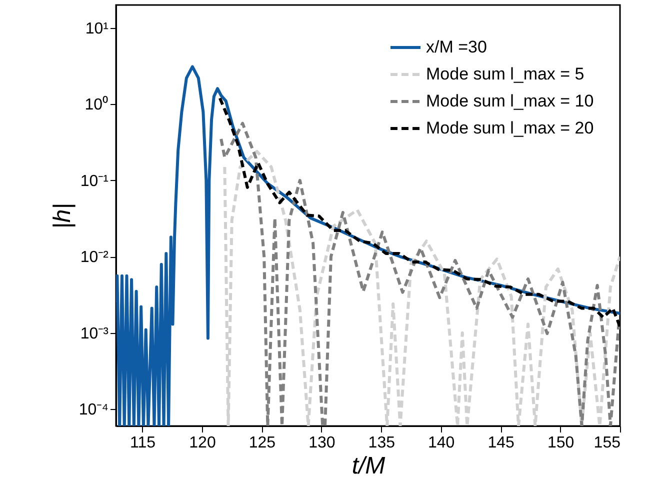 This screenshot has width=668, height=498. I want to click on x-tick-label: 155, so click(607, 443).